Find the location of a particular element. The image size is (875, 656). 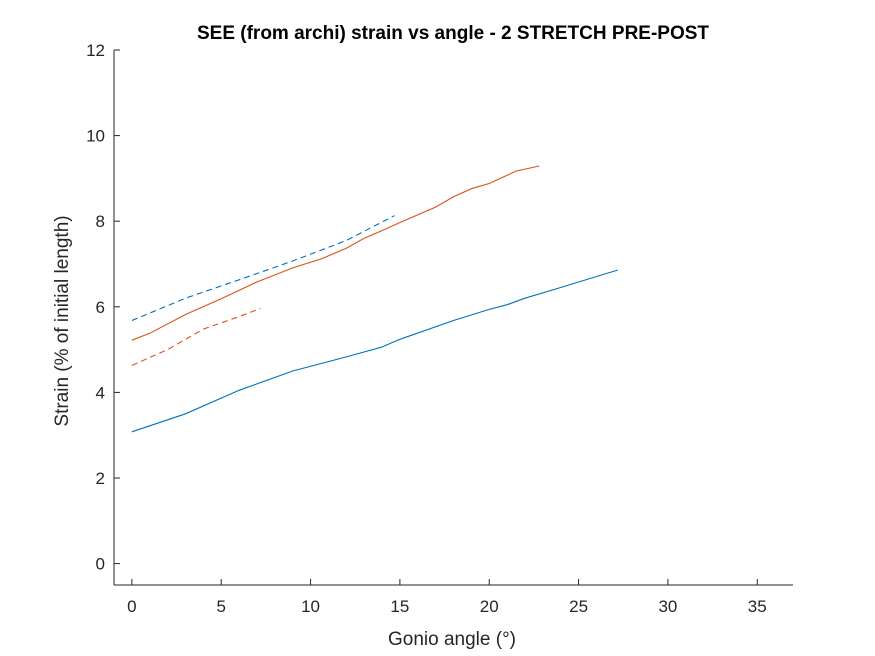

x-tick-label: 5 is located at coordinates (220, 606).